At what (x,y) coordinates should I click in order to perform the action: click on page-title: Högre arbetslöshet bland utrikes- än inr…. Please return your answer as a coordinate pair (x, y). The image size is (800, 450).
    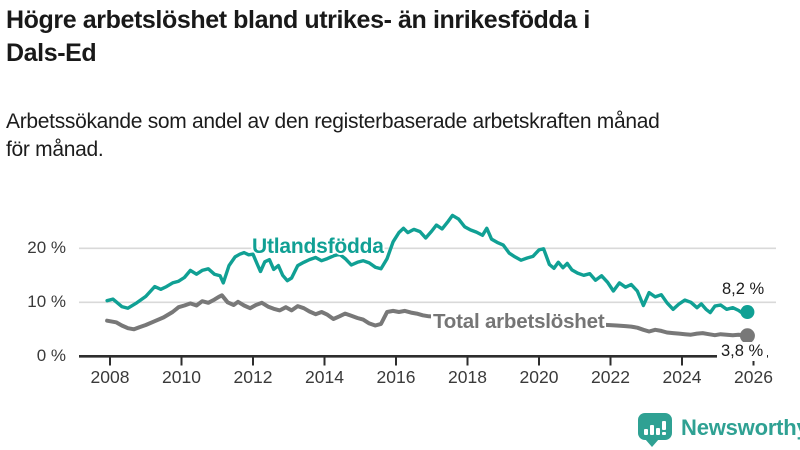
    Looking at the image, I should click on (298, 36).